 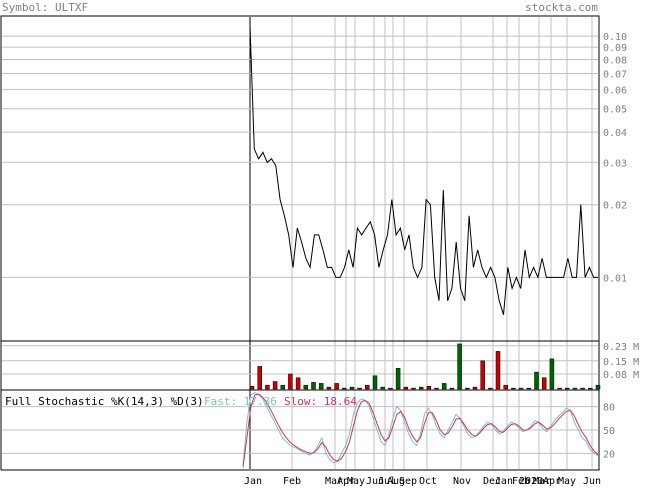 What do you see at coordinates (408, 481) in the screenshot?
I see `month-label: Sep` at bounding box center [408, 481].